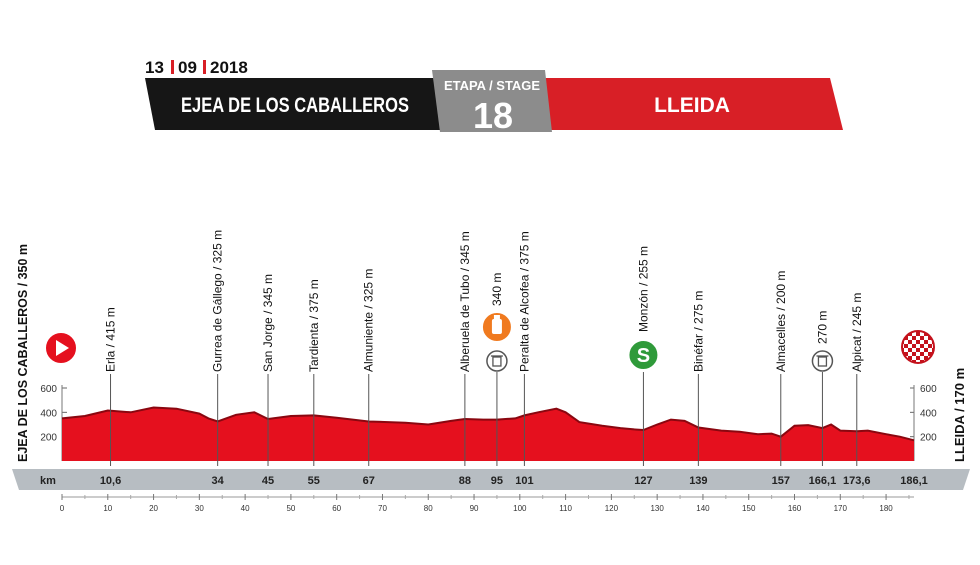  I want to click on waypoint-km: 55, so click(314, 481).